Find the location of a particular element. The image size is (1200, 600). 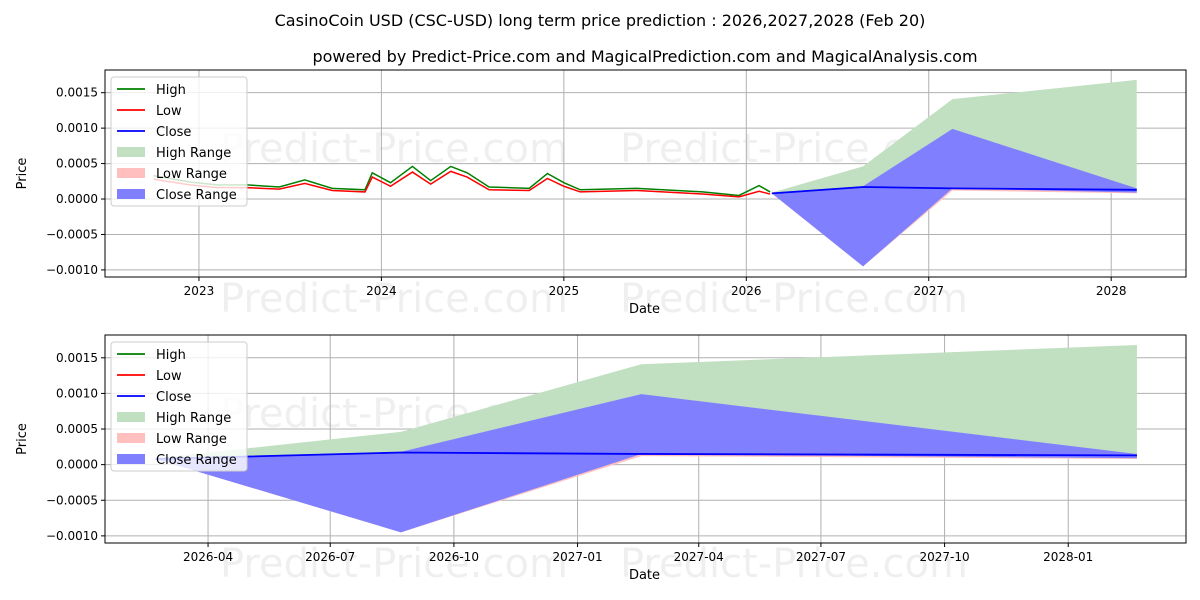

high-line is located at coordinates (462, 181).